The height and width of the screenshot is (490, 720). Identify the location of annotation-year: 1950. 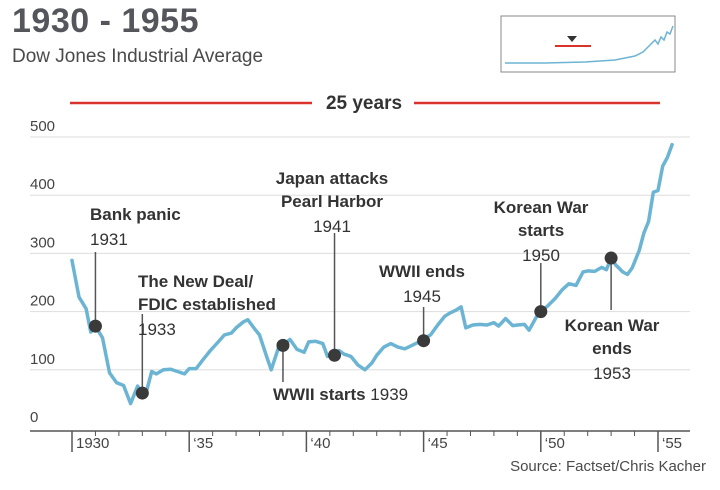
(541, 255).